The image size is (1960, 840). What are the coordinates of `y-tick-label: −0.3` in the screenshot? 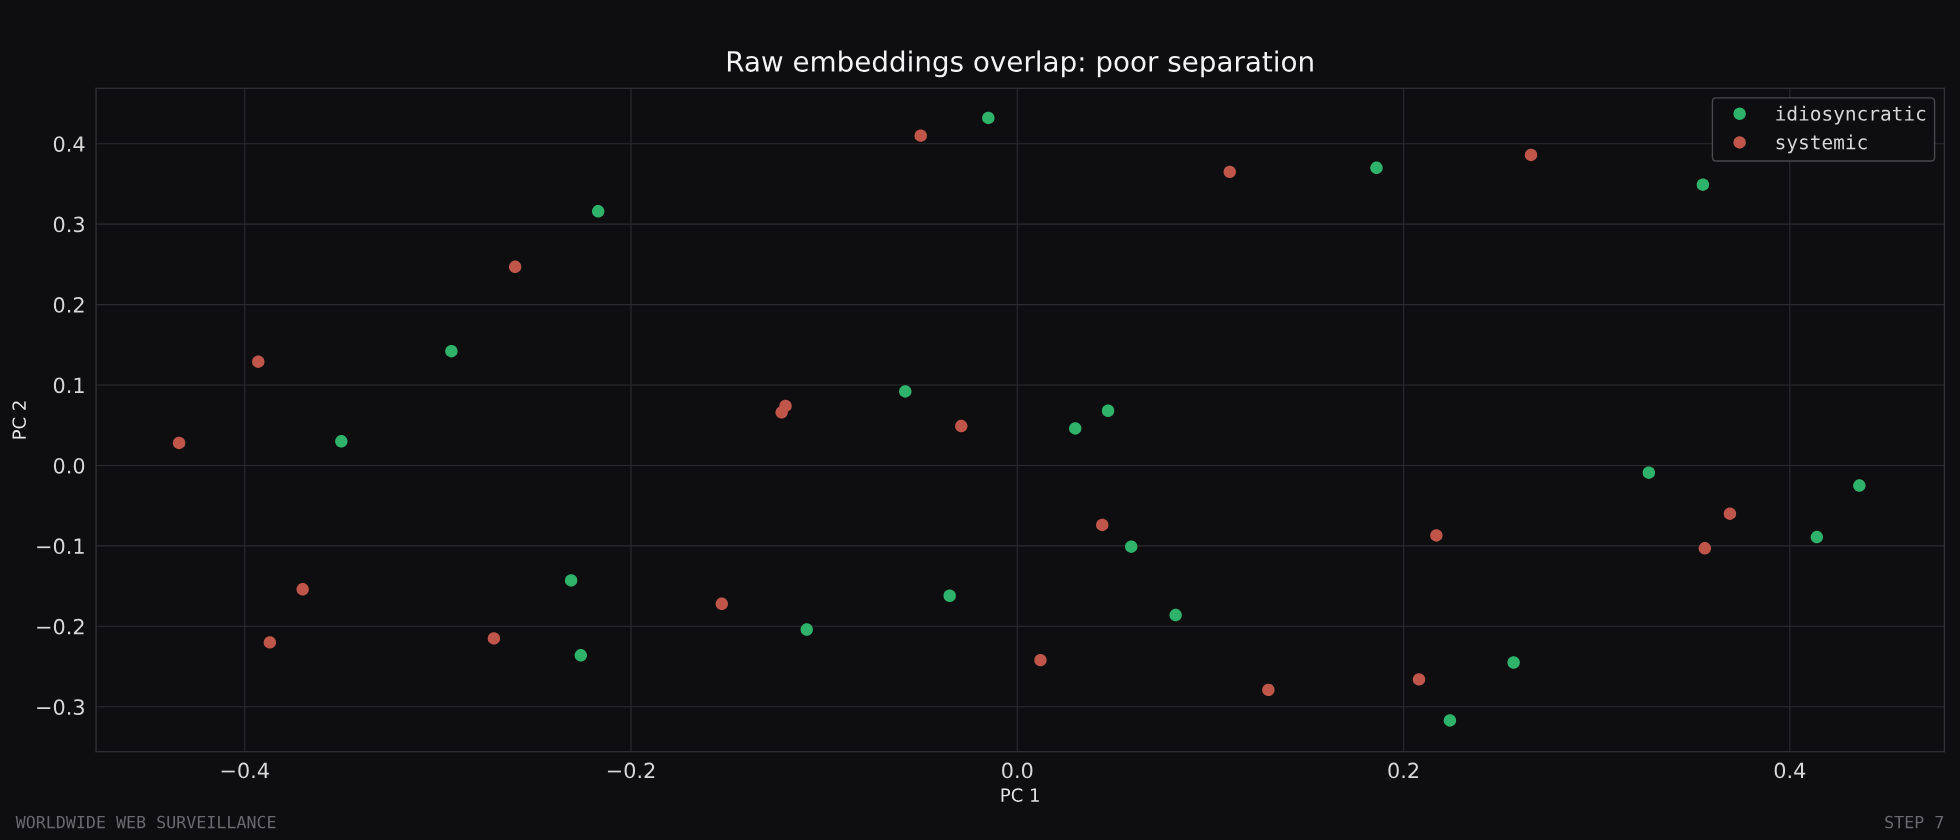 It's located at (60, 707).